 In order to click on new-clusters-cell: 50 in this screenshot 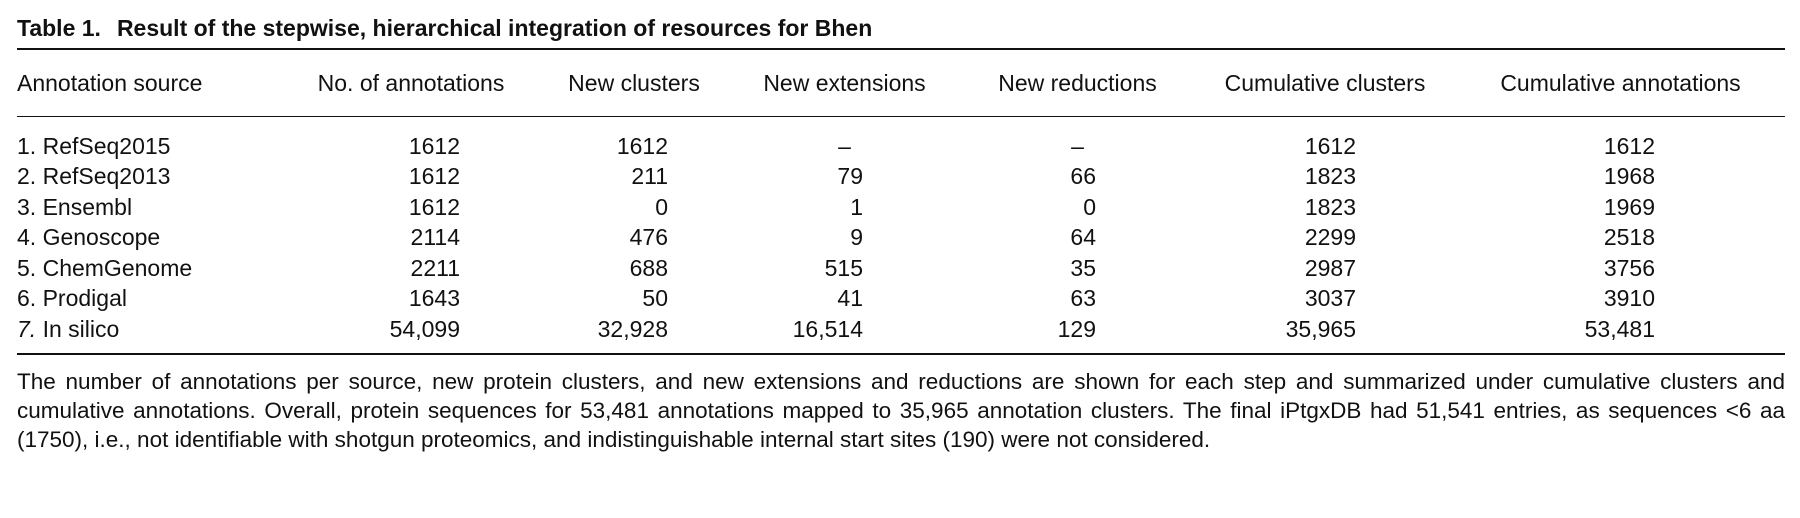, I will do `click(655, 298)`.